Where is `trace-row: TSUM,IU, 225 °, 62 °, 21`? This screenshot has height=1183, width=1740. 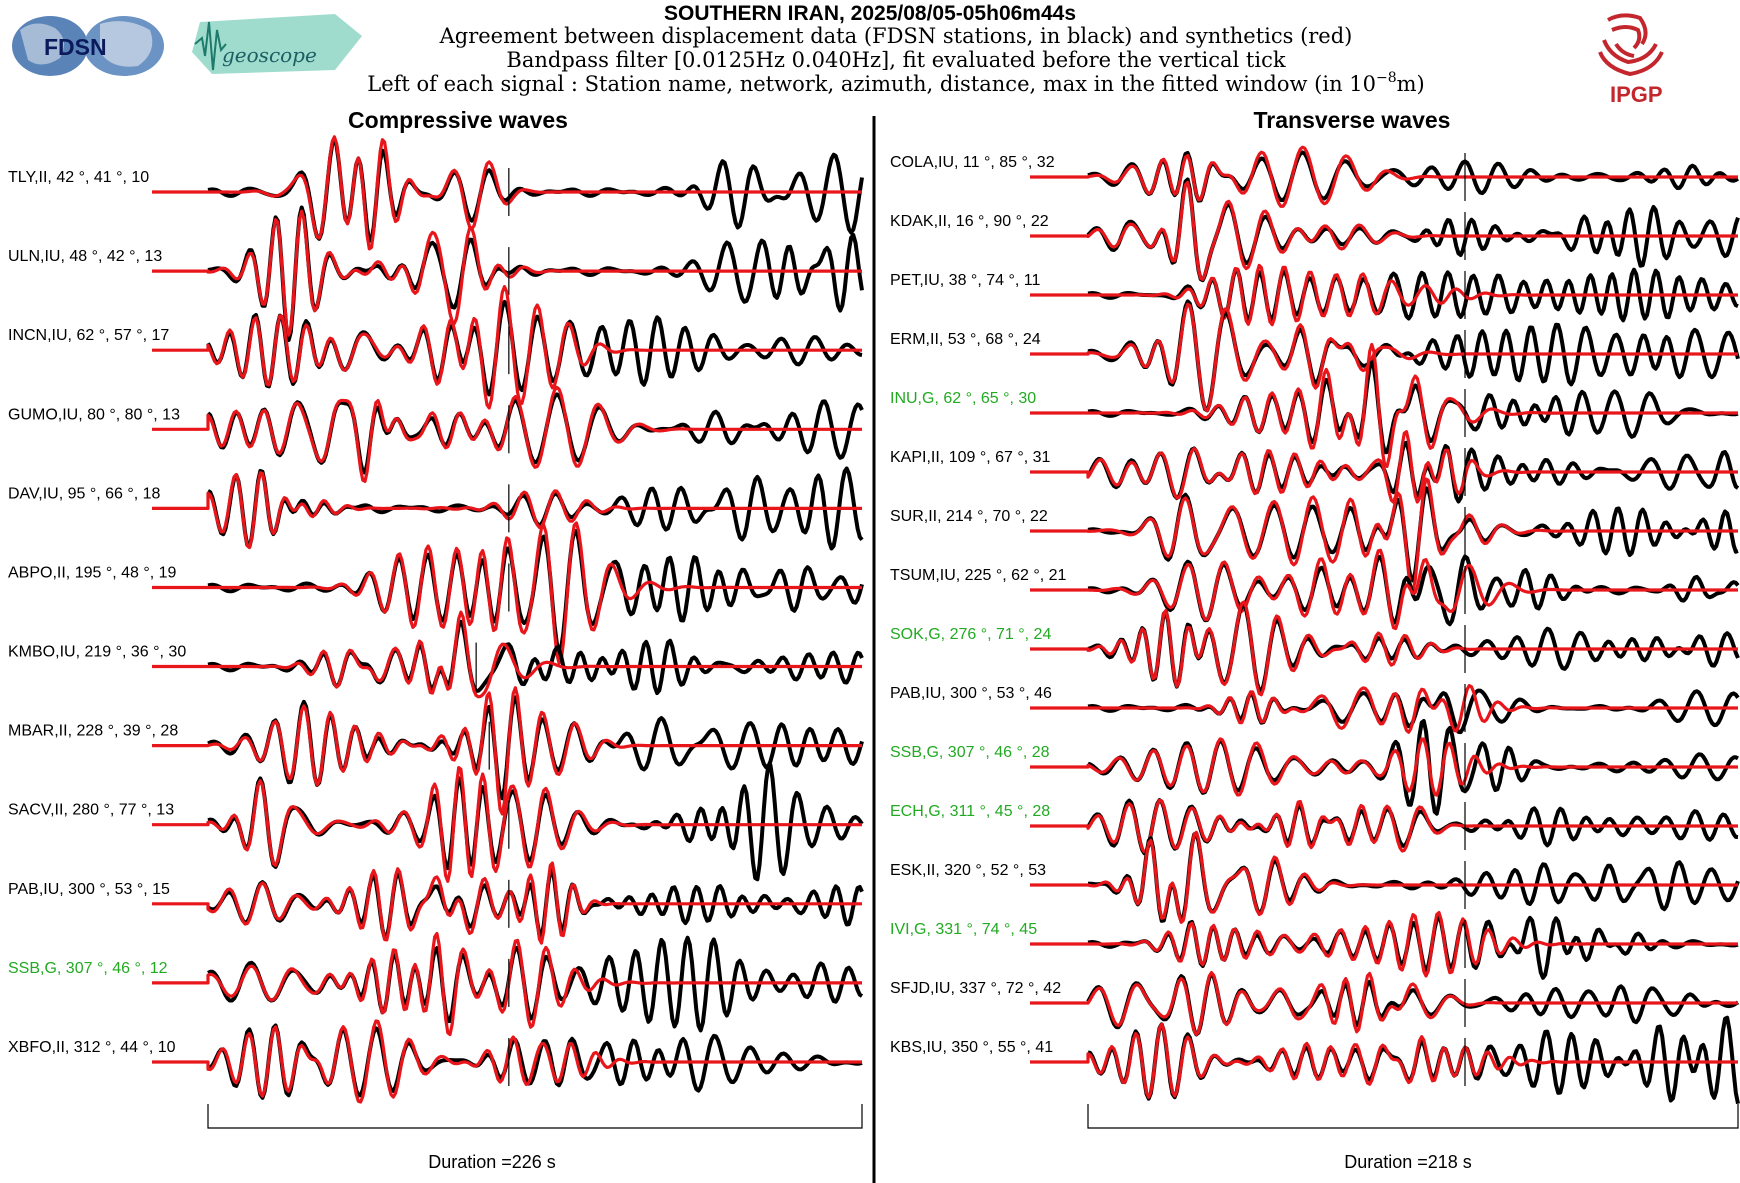 trace-row: TSUM,IU, 225 °, 62 °, 21 is located at coordinates (1315, 589).